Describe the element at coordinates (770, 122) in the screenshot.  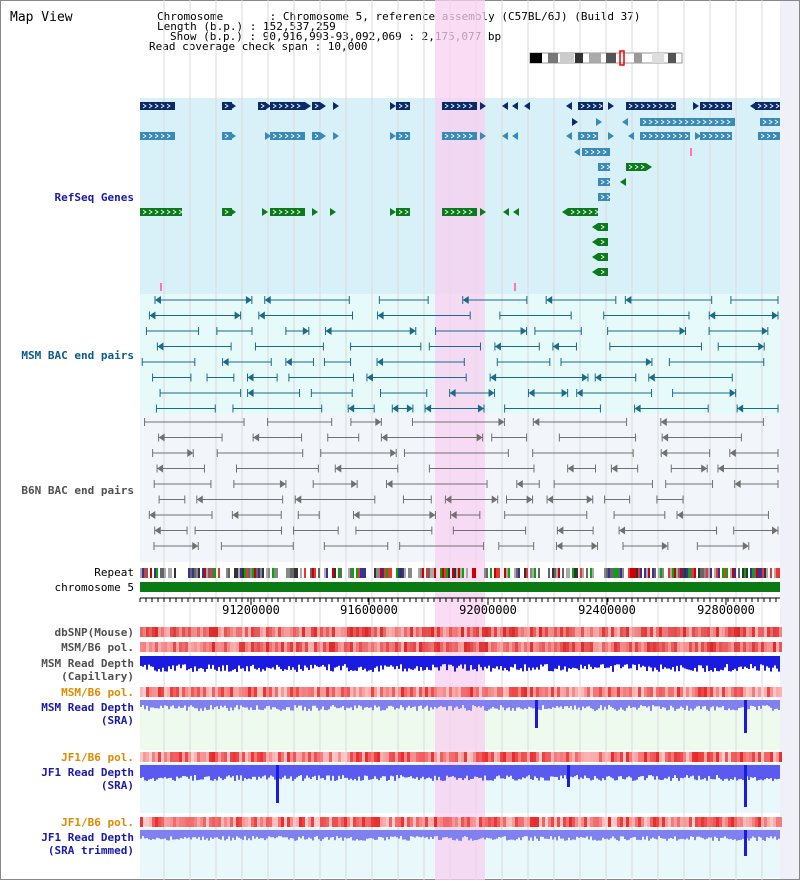
I see `gene-block` at that location.